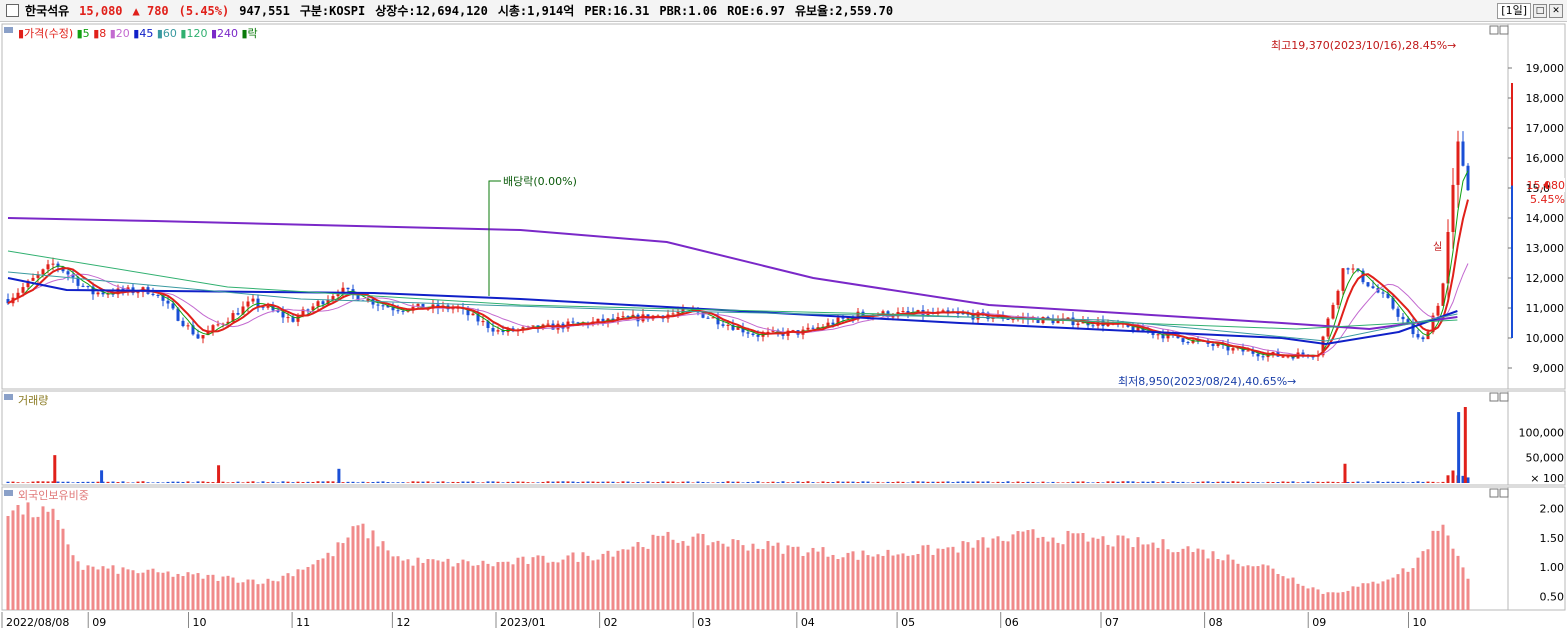 The image size is (1567, 630). Describe the element at coordinates (195, 33) in the screenshot. I see `legend-item: ▮120` at that location.